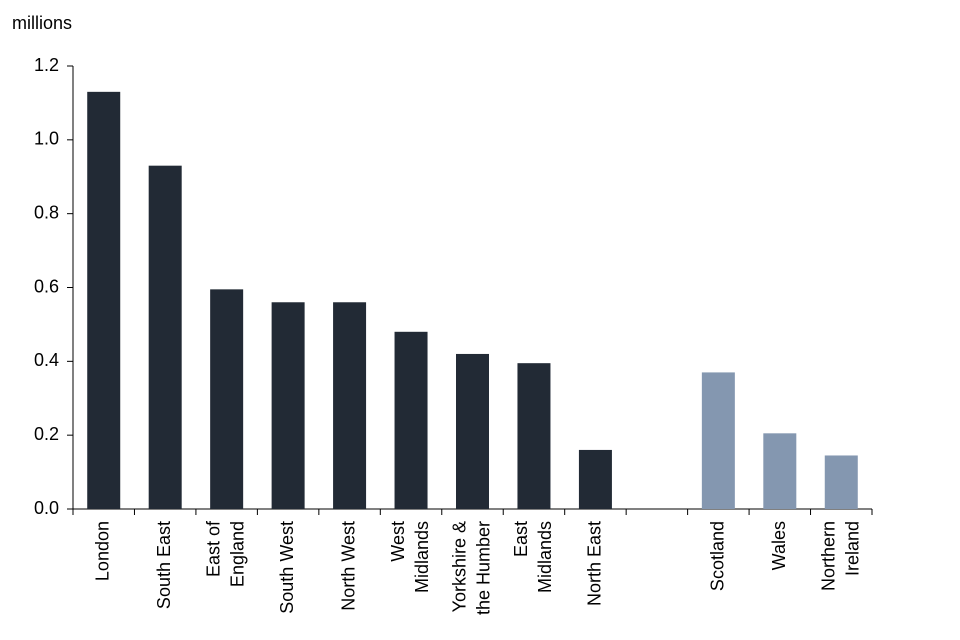  I want to click on x-tick-label-group: West Midlands, so click(410, 557).